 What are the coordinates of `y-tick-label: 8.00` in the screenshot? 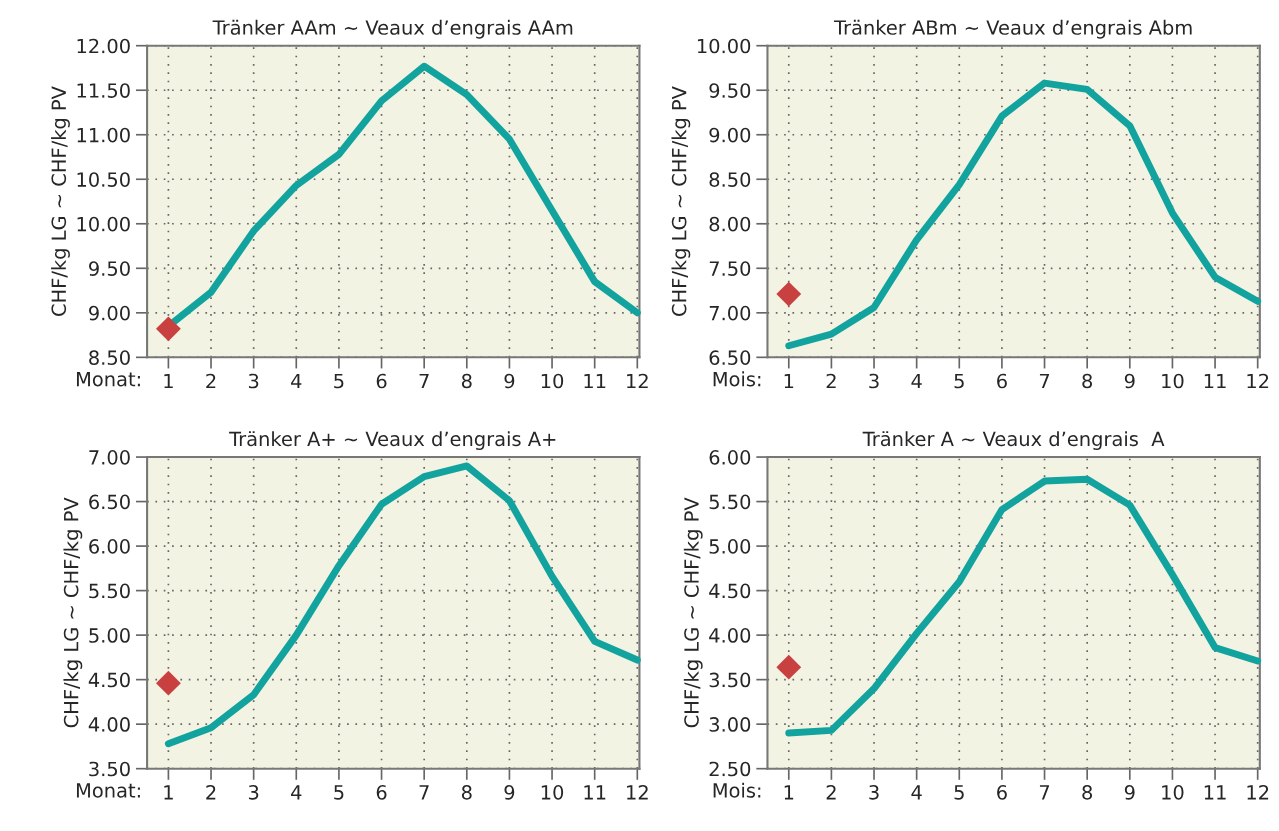 It's located at (730, 224).